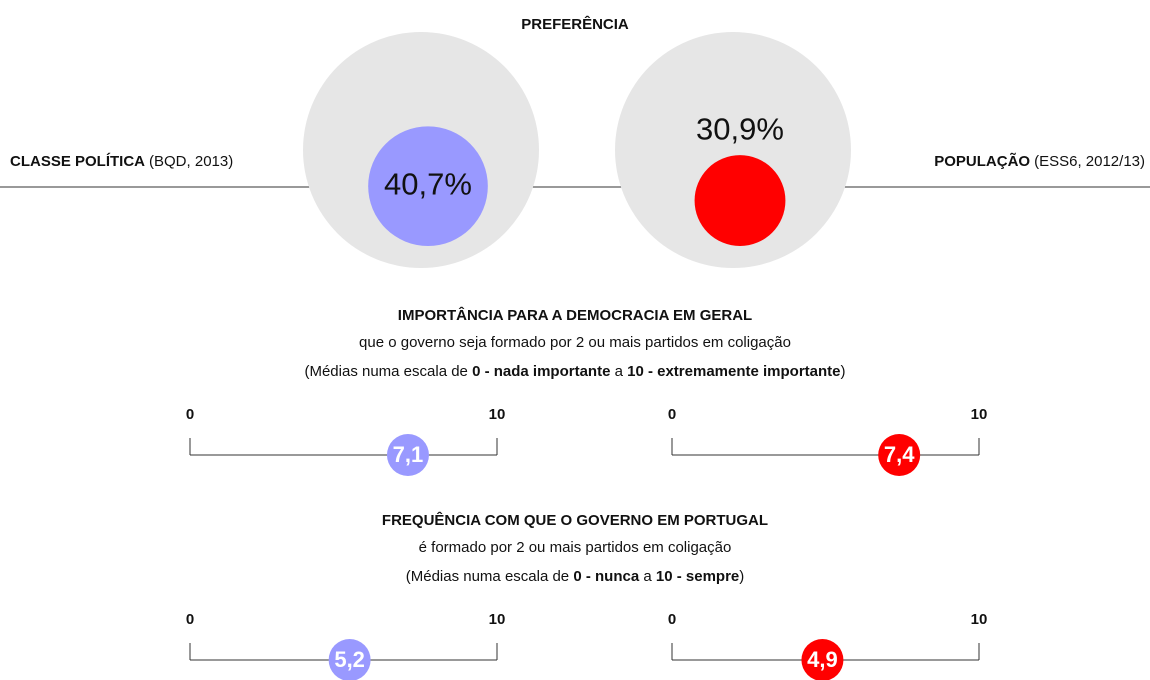 The image size is (1150, 680). I want to click on value-label: 4,9, so click(822, 659).